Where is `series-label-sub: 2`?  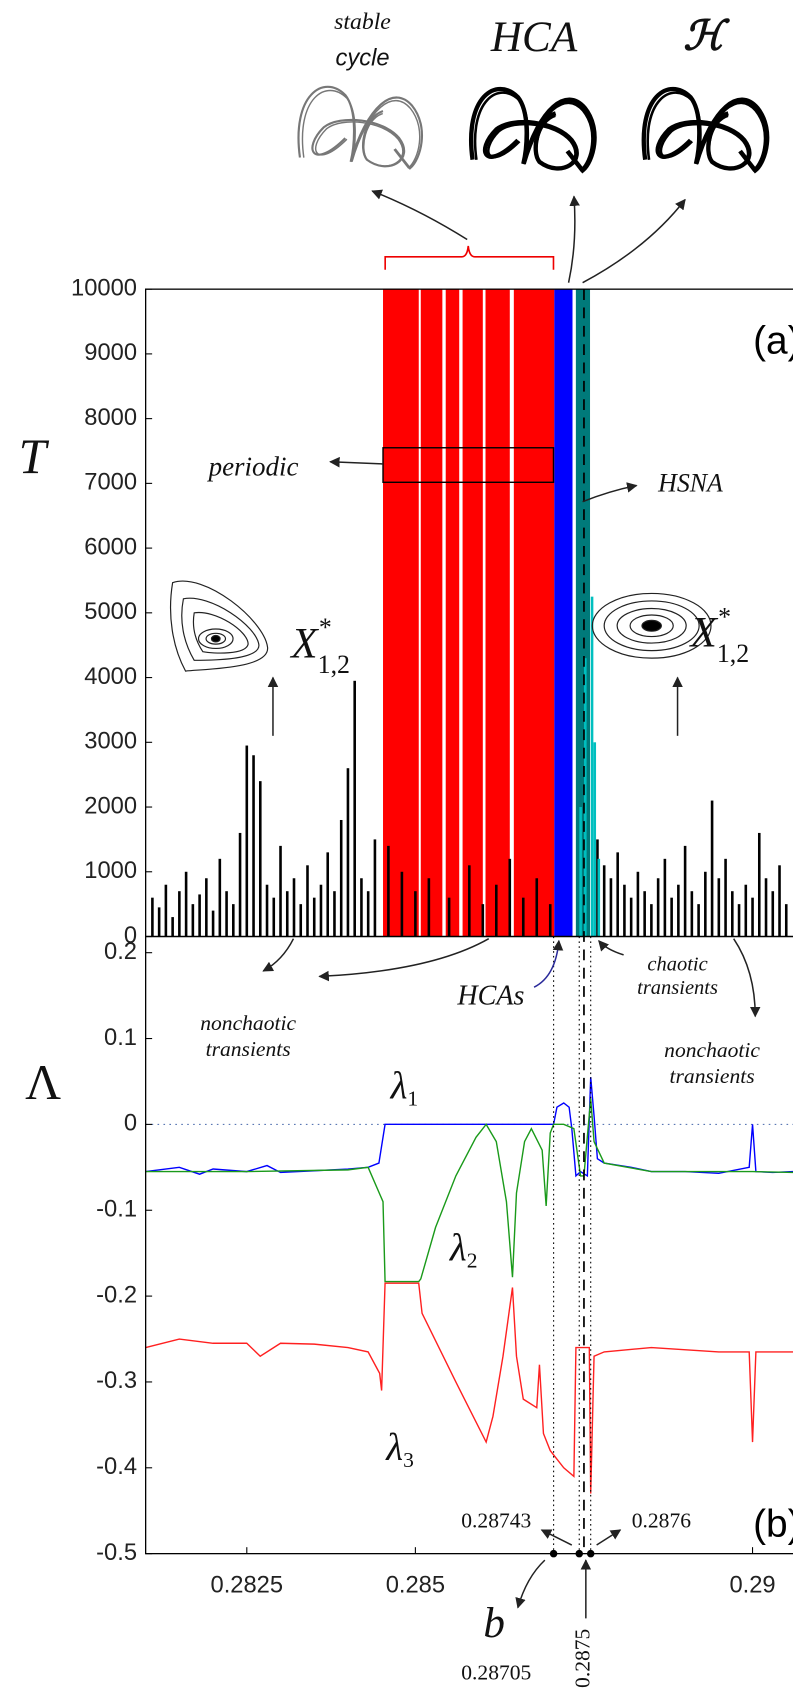 series-label-sub: 2 is located at coordinates (472, 1260).